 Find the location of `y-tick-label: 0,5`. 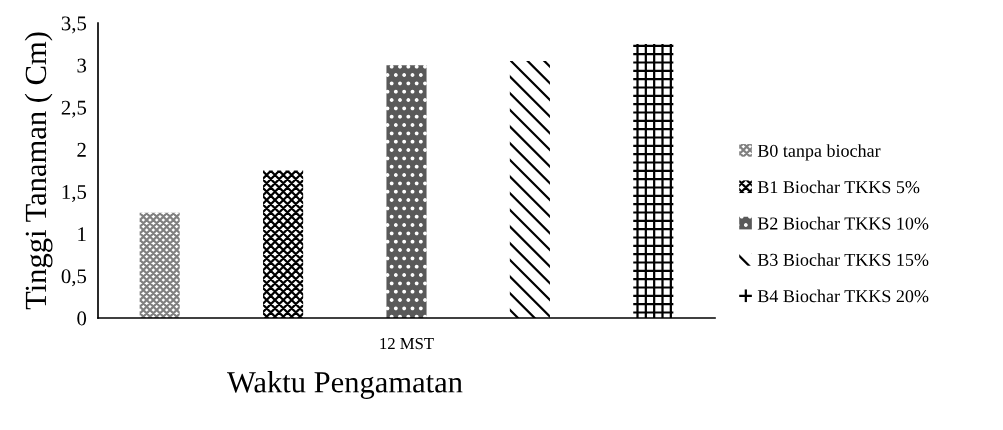

y-tick-label: 0,5 is located at coordinates (74, 278).